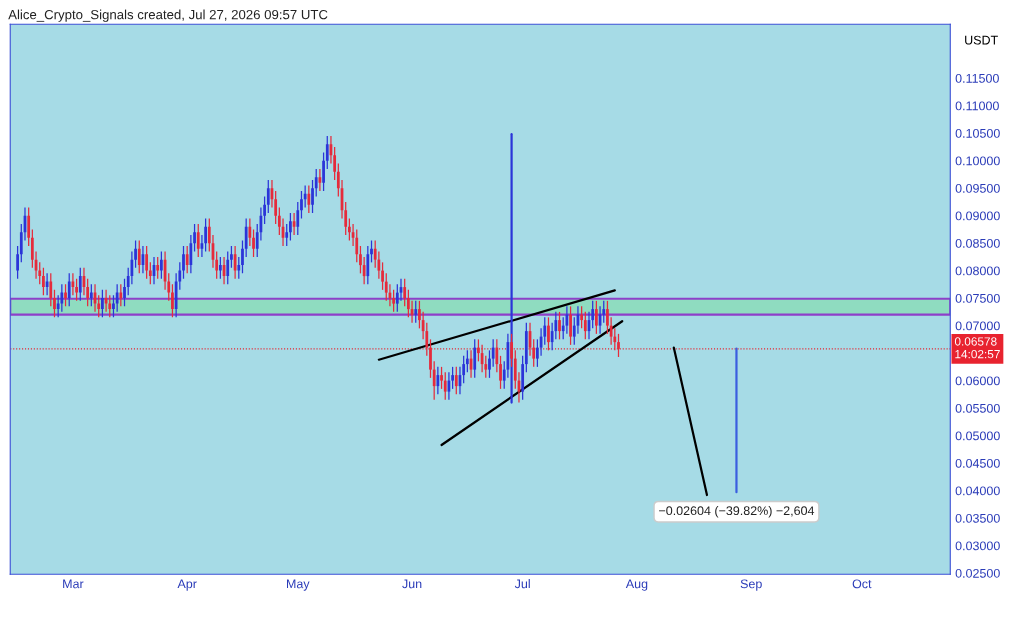  Describe the element at coordinates (412, 584) in the screenshot. I see `x-tick-label: Jun` at that location.